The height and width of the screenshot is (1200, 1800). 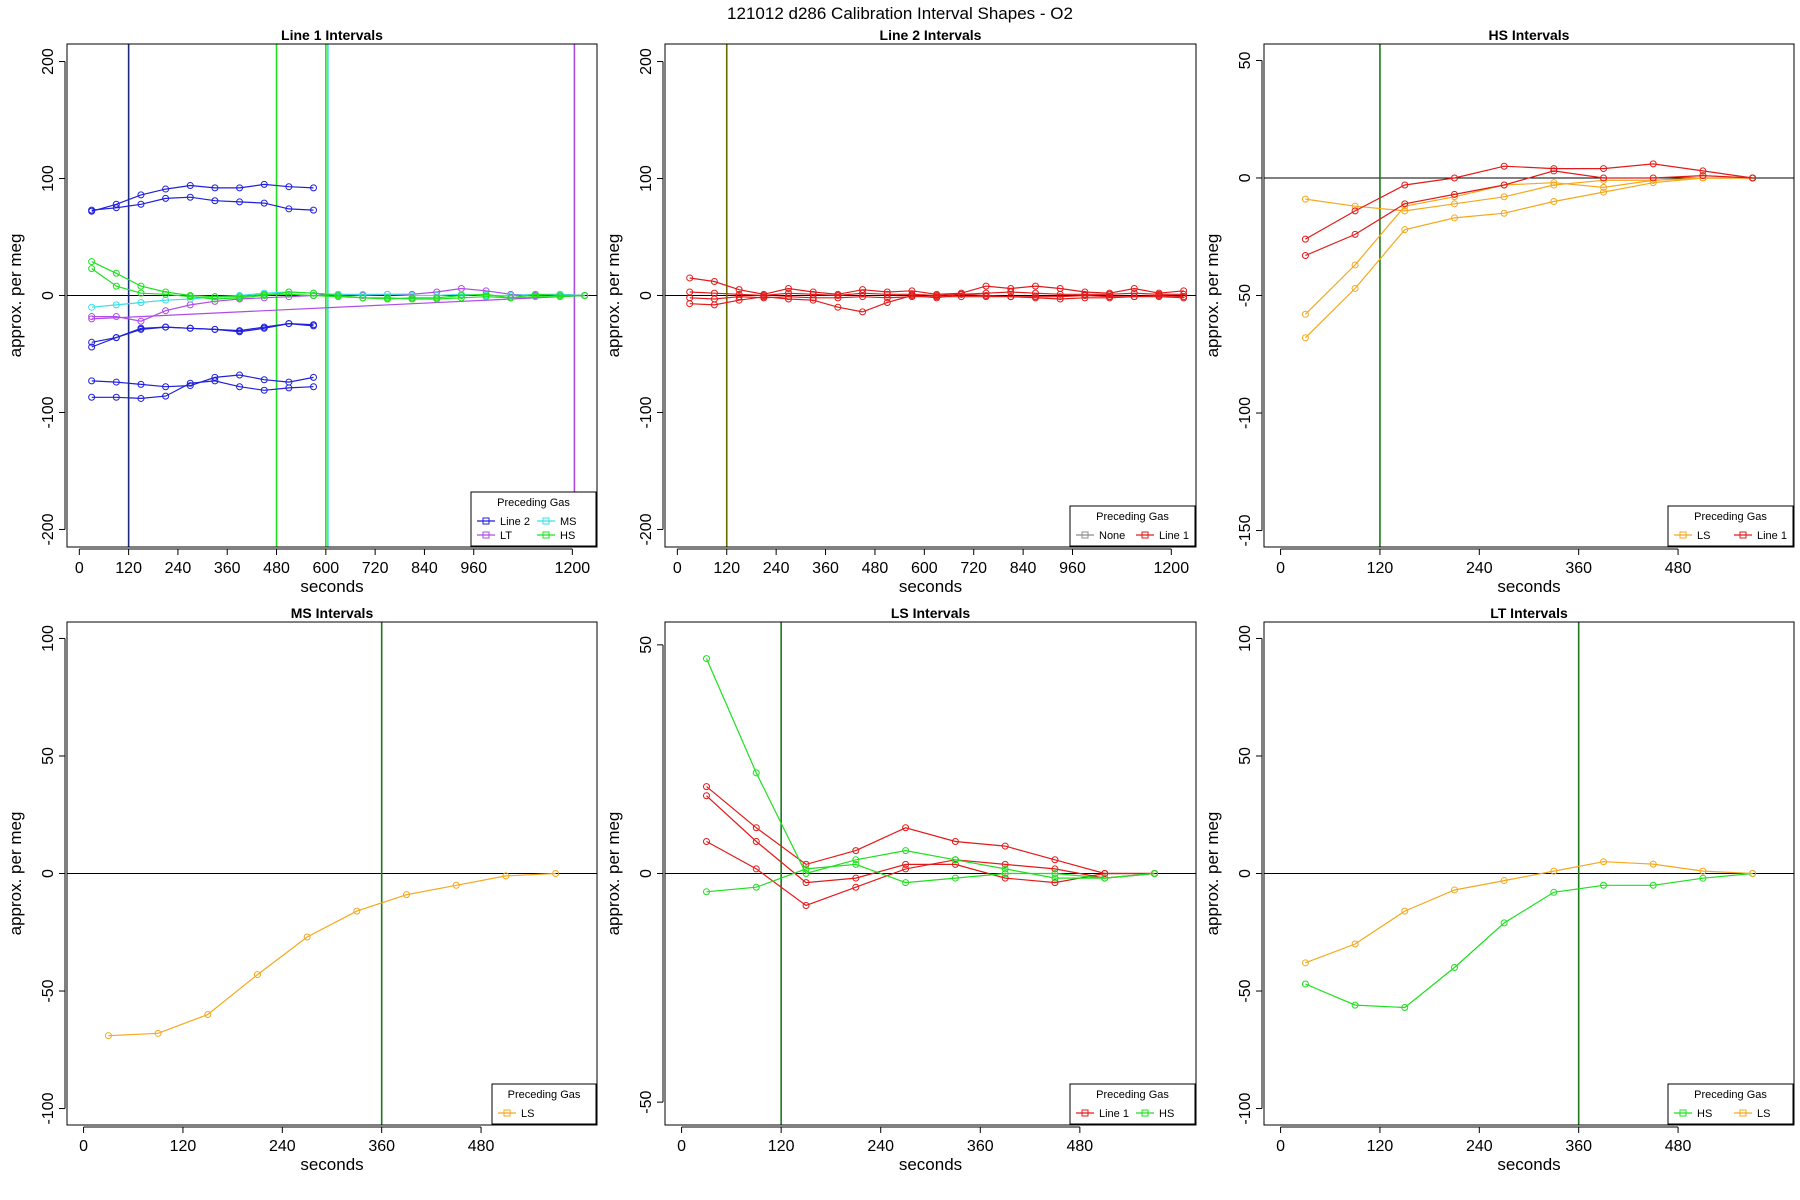 What do you see at coordinates (48, 412) in the screenshot?
I see `y-tick-label: -100` at bounding box center [48, 412].